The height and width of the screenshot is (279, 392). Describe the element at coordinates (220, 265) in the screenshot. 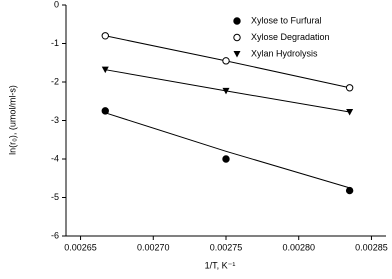

I see `x-axis-label: 1/T, K⁻¹` at that location.